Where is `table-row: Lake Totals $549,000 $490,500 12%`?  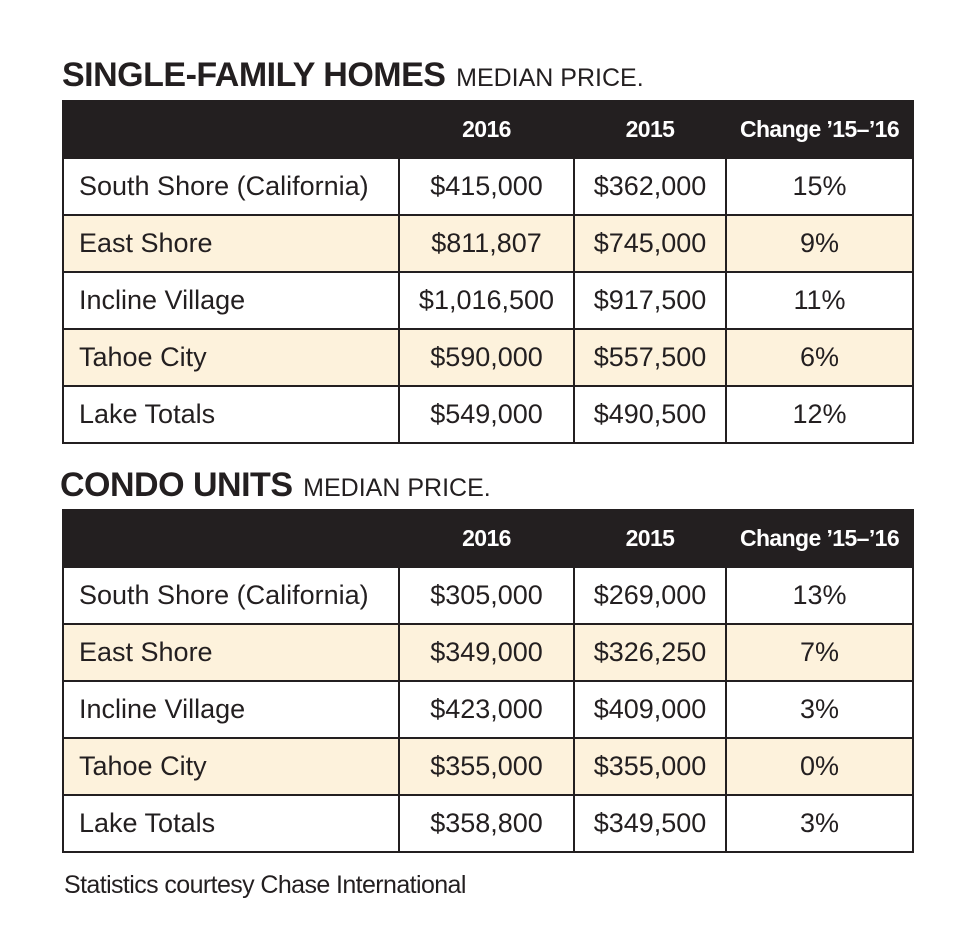
table-row: Lake Totals $549,000 $490,500 12% is located at coordinates (488, 414).